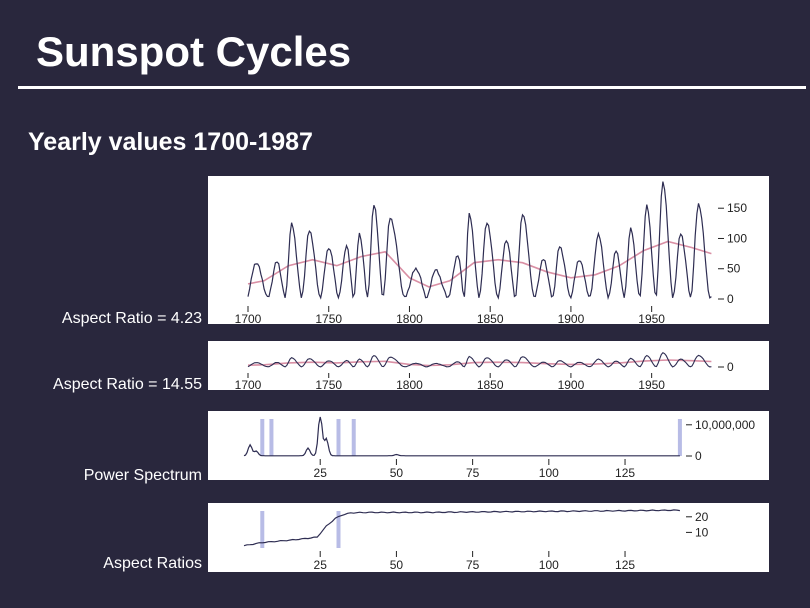 The width and height of the screenshot is (810, 608). I want to click on aspect-ratios-chart: 25 50 75 100 125 10 20, so click(488, 537).